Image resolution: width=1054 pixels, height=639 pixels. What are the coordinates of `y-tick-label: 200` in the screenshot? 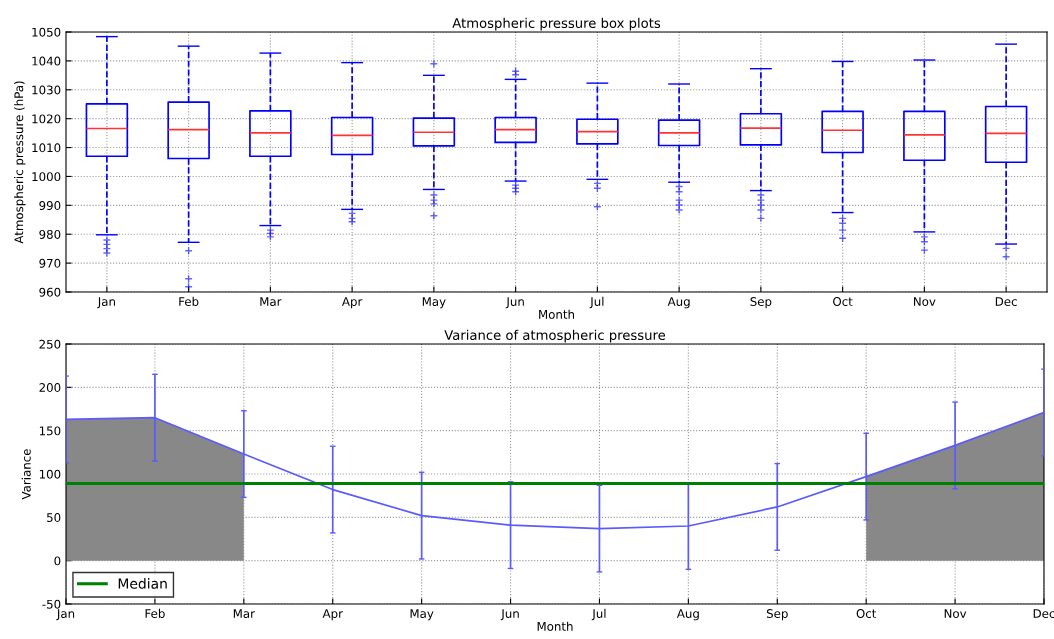 It's located at (50, 387).